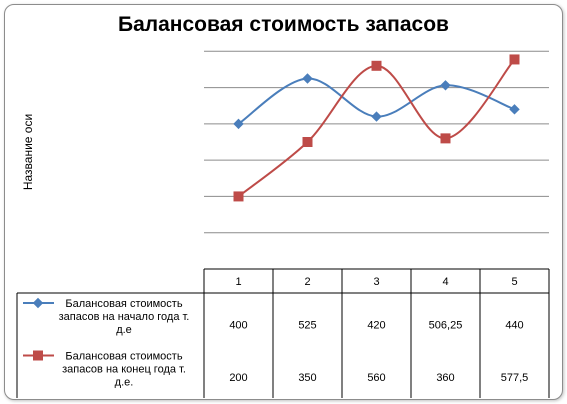  I want to click on data-label: 506,25, so click(446, 325).